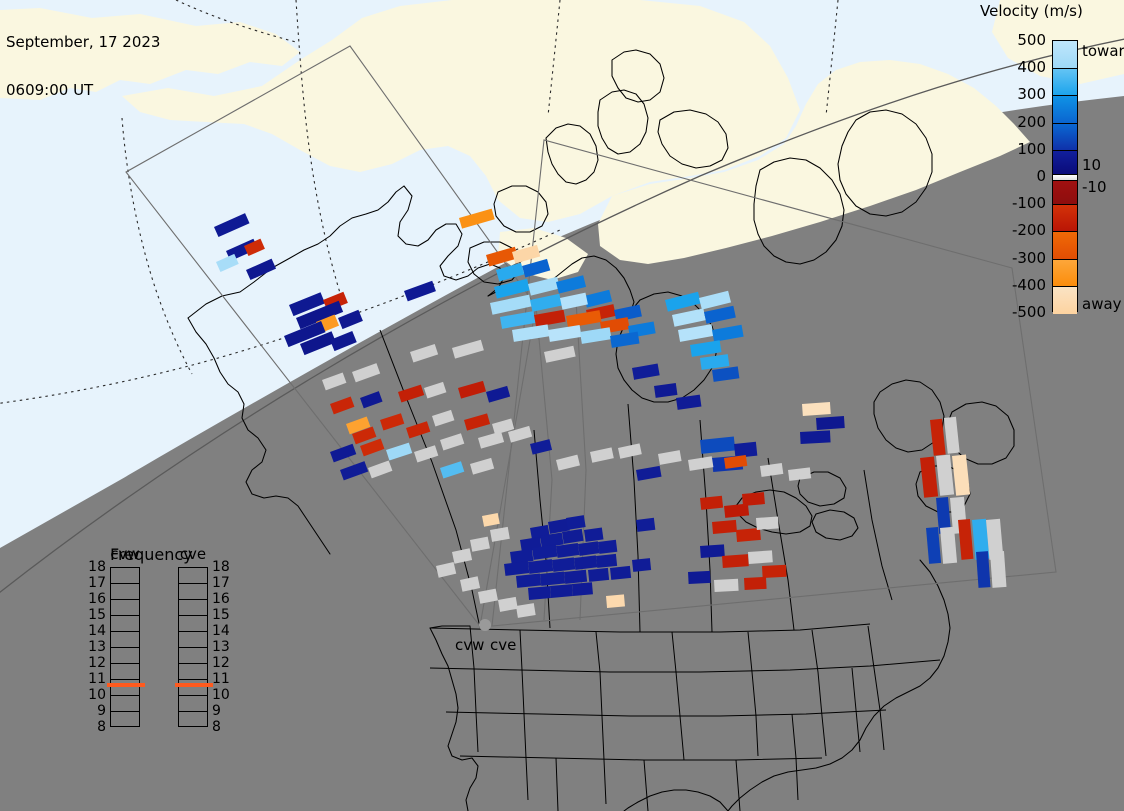  What do you see at coordinates (194, 647) in the screenshot?
I see `frequency-bar-cve` at bounding box center [194, 647].